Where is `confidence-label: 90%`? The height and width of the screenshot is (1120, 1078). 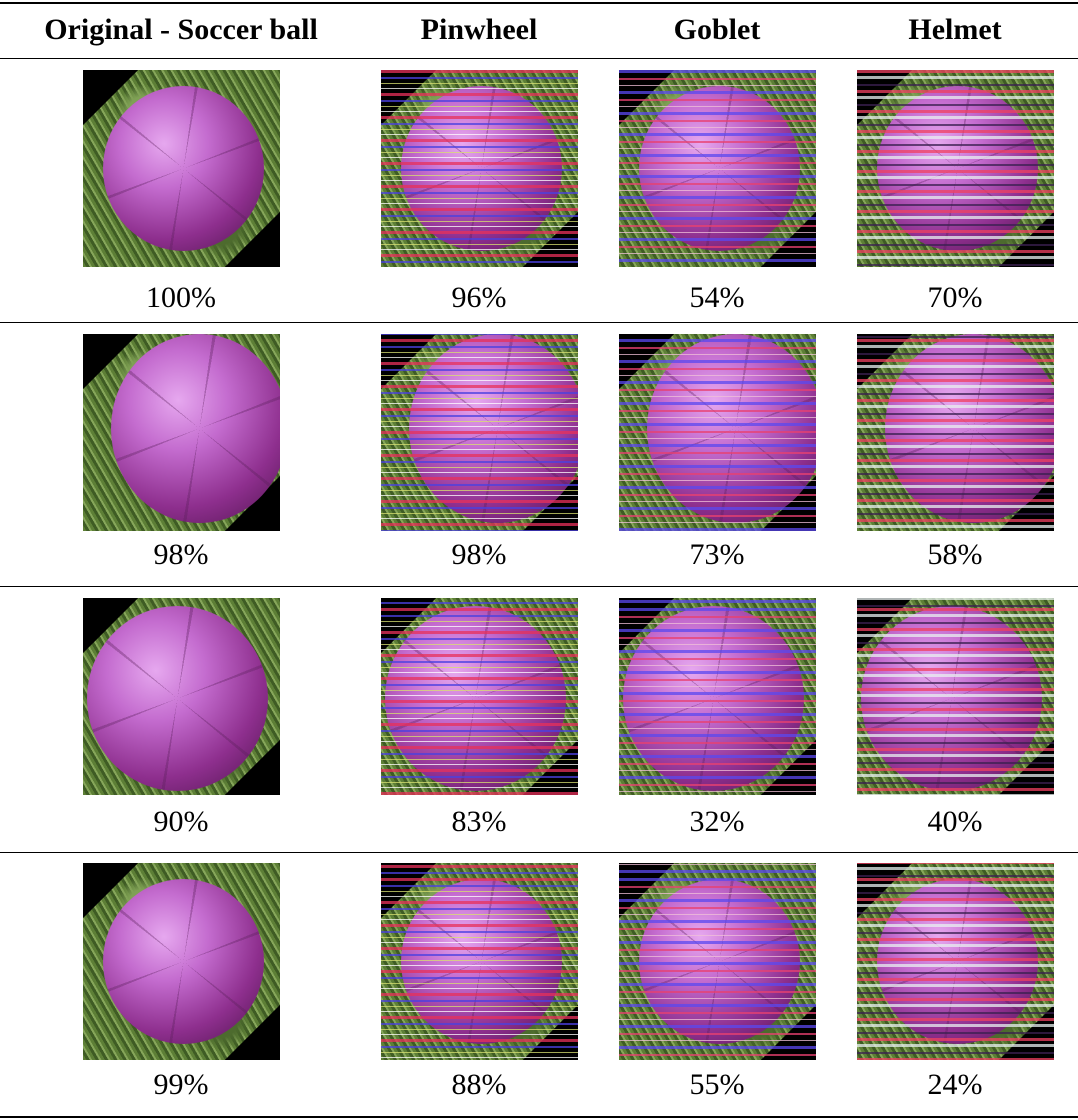 confidence-label: 90% is located at coordinates (181, 821).